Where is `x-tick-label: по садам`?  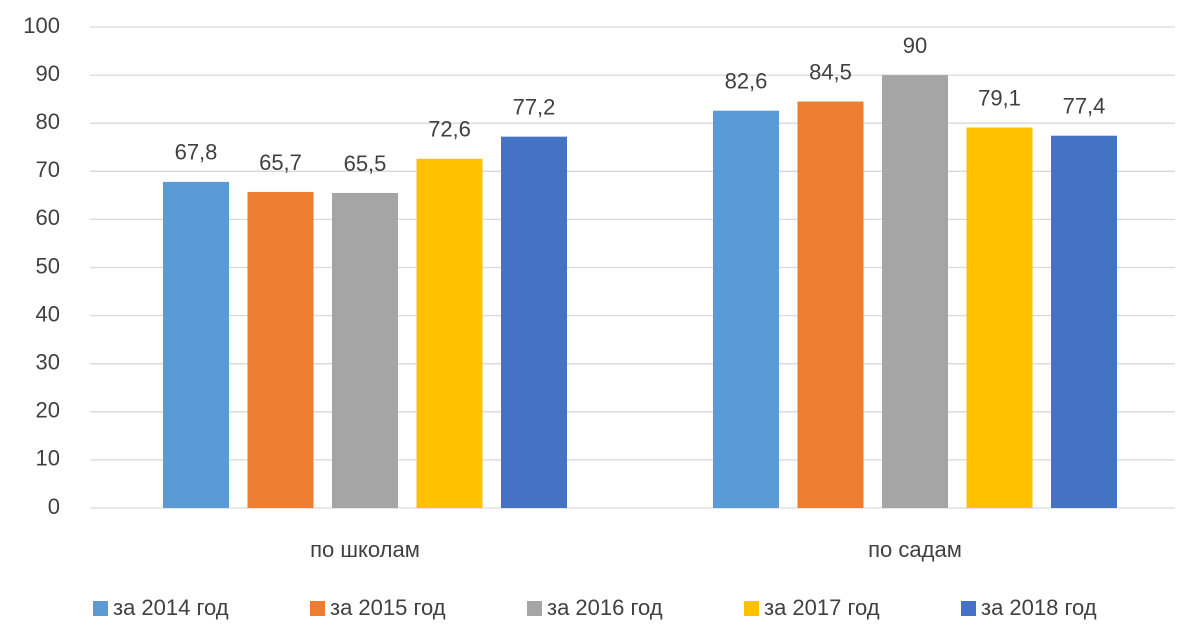
x-tick-label: по садам is located at coordinates (915, 549).